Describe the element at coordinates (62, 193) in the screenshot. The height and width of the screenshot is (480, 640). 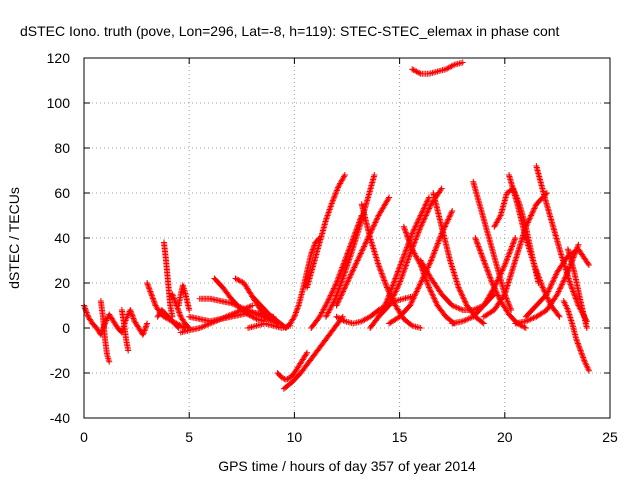
I see `y-tick-label: 60` at that location.